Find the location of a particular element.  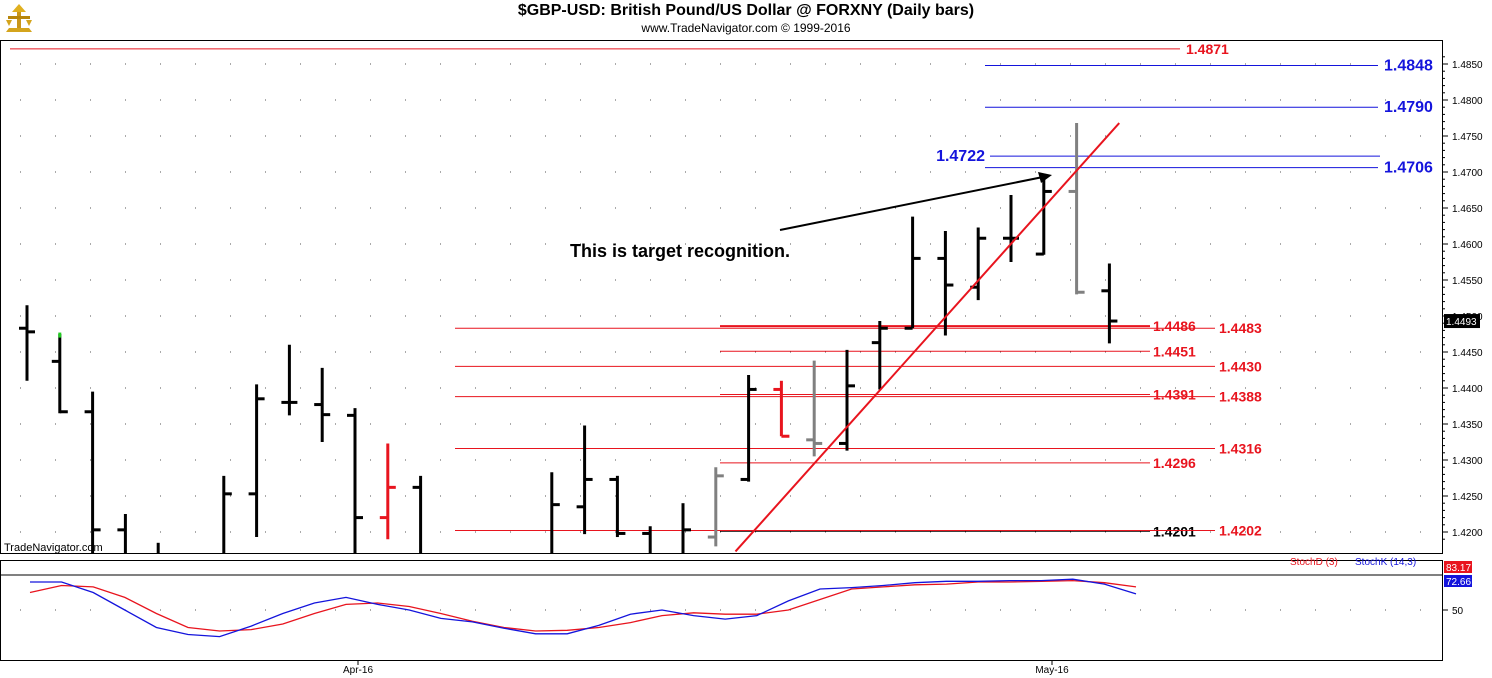

stoch-last-value: 72.66 is located at coordinates (1458, 582).